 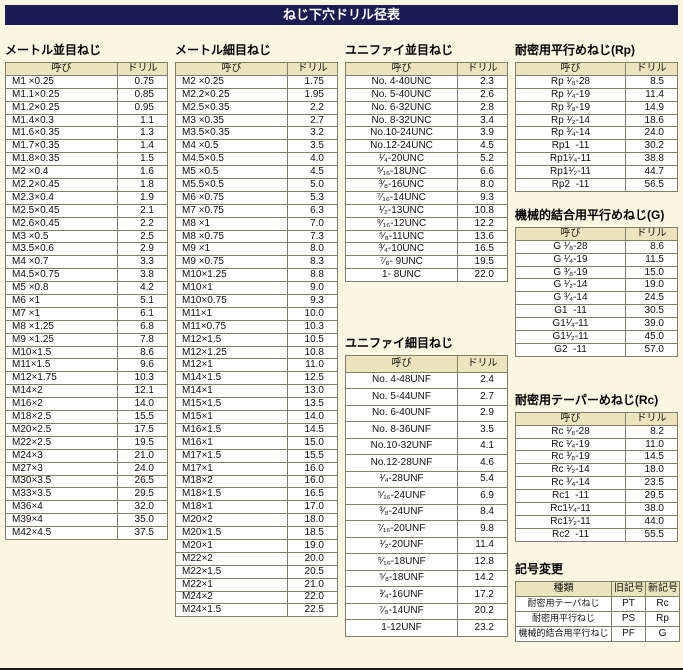 I want to click on thread-name-cell: Rc1¹⁄₄-11, so click(x=570, y=509).